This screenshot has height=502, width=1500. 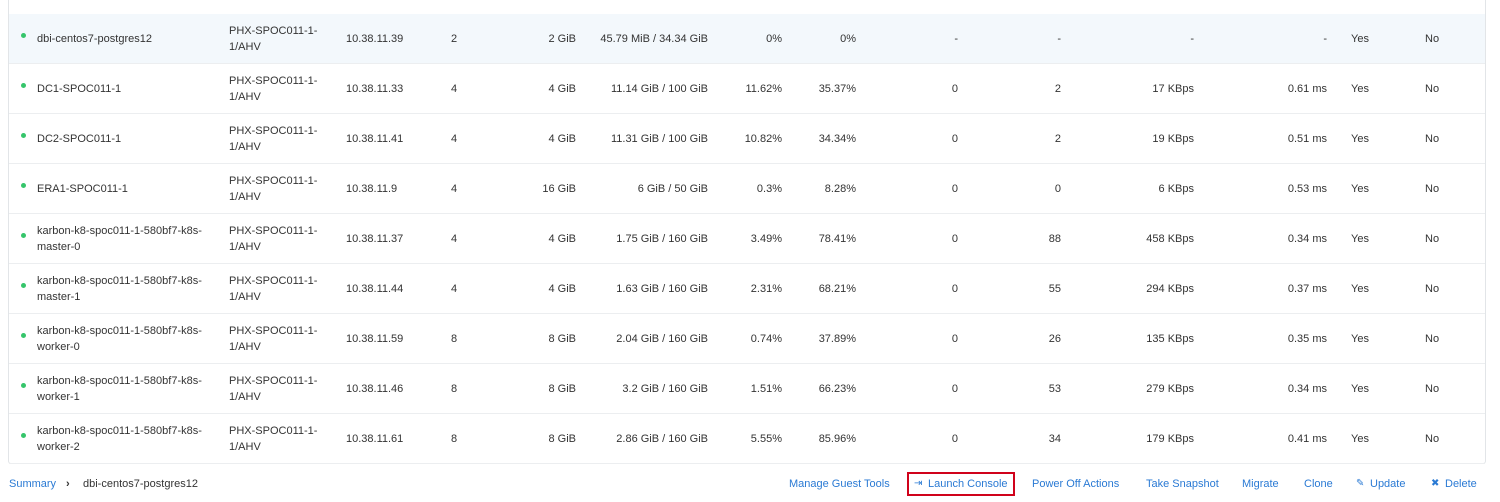 I want to click on latency: 0.34 ms, so click(x=1307, y=239).